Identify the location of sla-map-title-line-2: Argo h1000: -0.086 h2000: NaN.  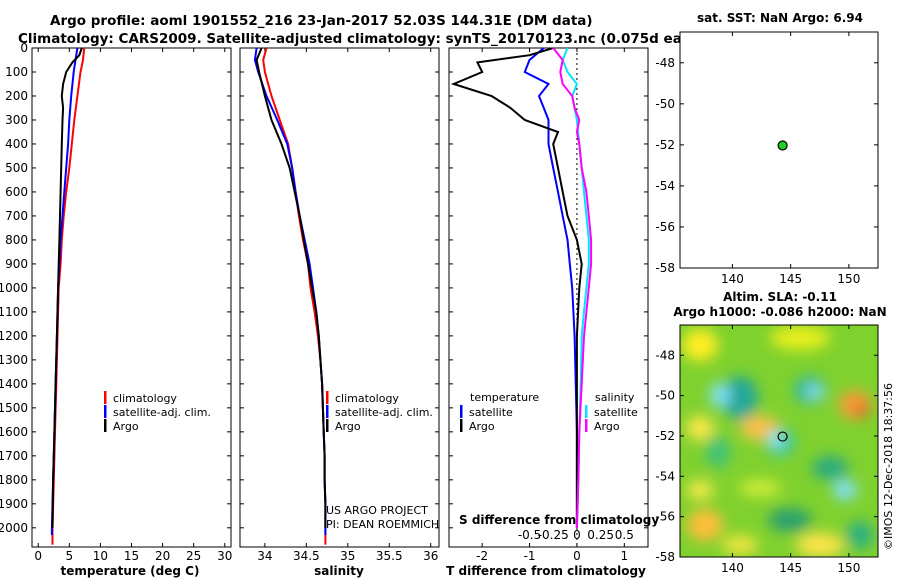
(779, 312).